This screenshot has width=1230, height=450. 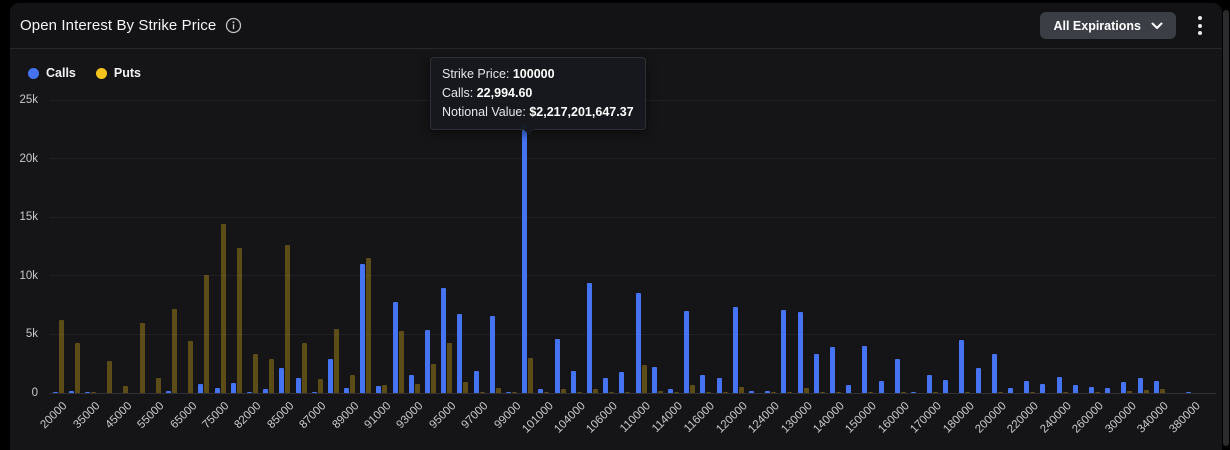 What do you see at coordinates (233, 25) in the screenshot?
I see `info-icon` at bounding box center [233, 25].